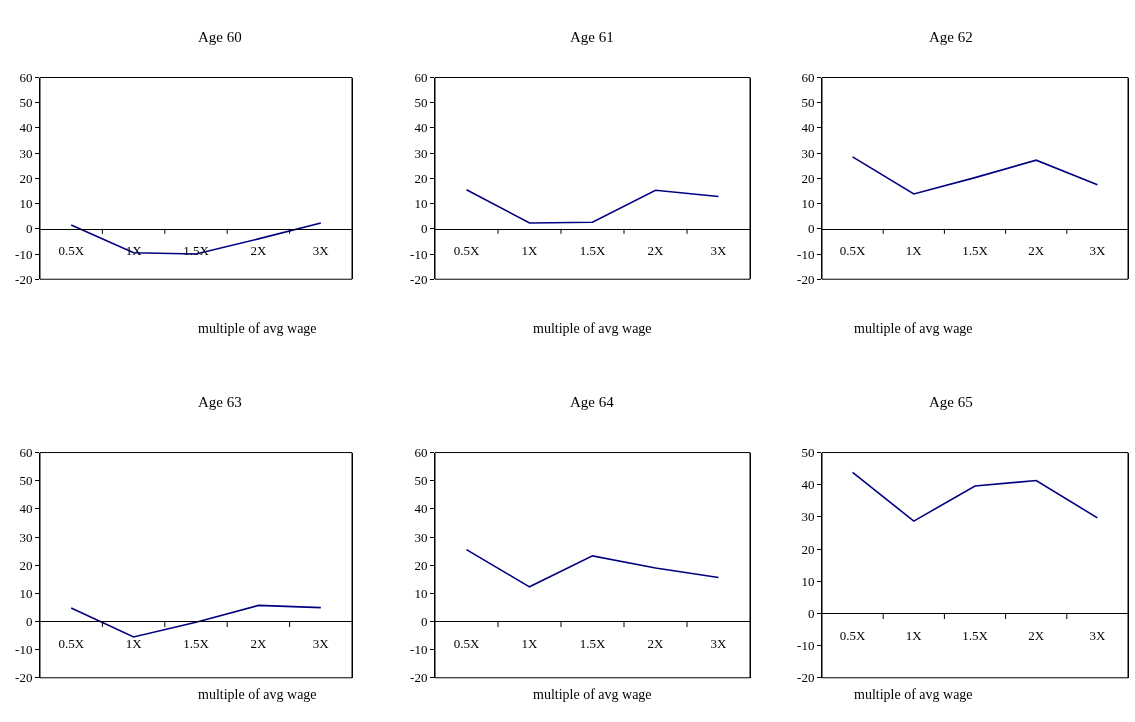 This screenshot has height=722, width=1135. Describe the element at coordinates (592, 37) in the screenshot. I see `chart-title: Age 61` at that location.